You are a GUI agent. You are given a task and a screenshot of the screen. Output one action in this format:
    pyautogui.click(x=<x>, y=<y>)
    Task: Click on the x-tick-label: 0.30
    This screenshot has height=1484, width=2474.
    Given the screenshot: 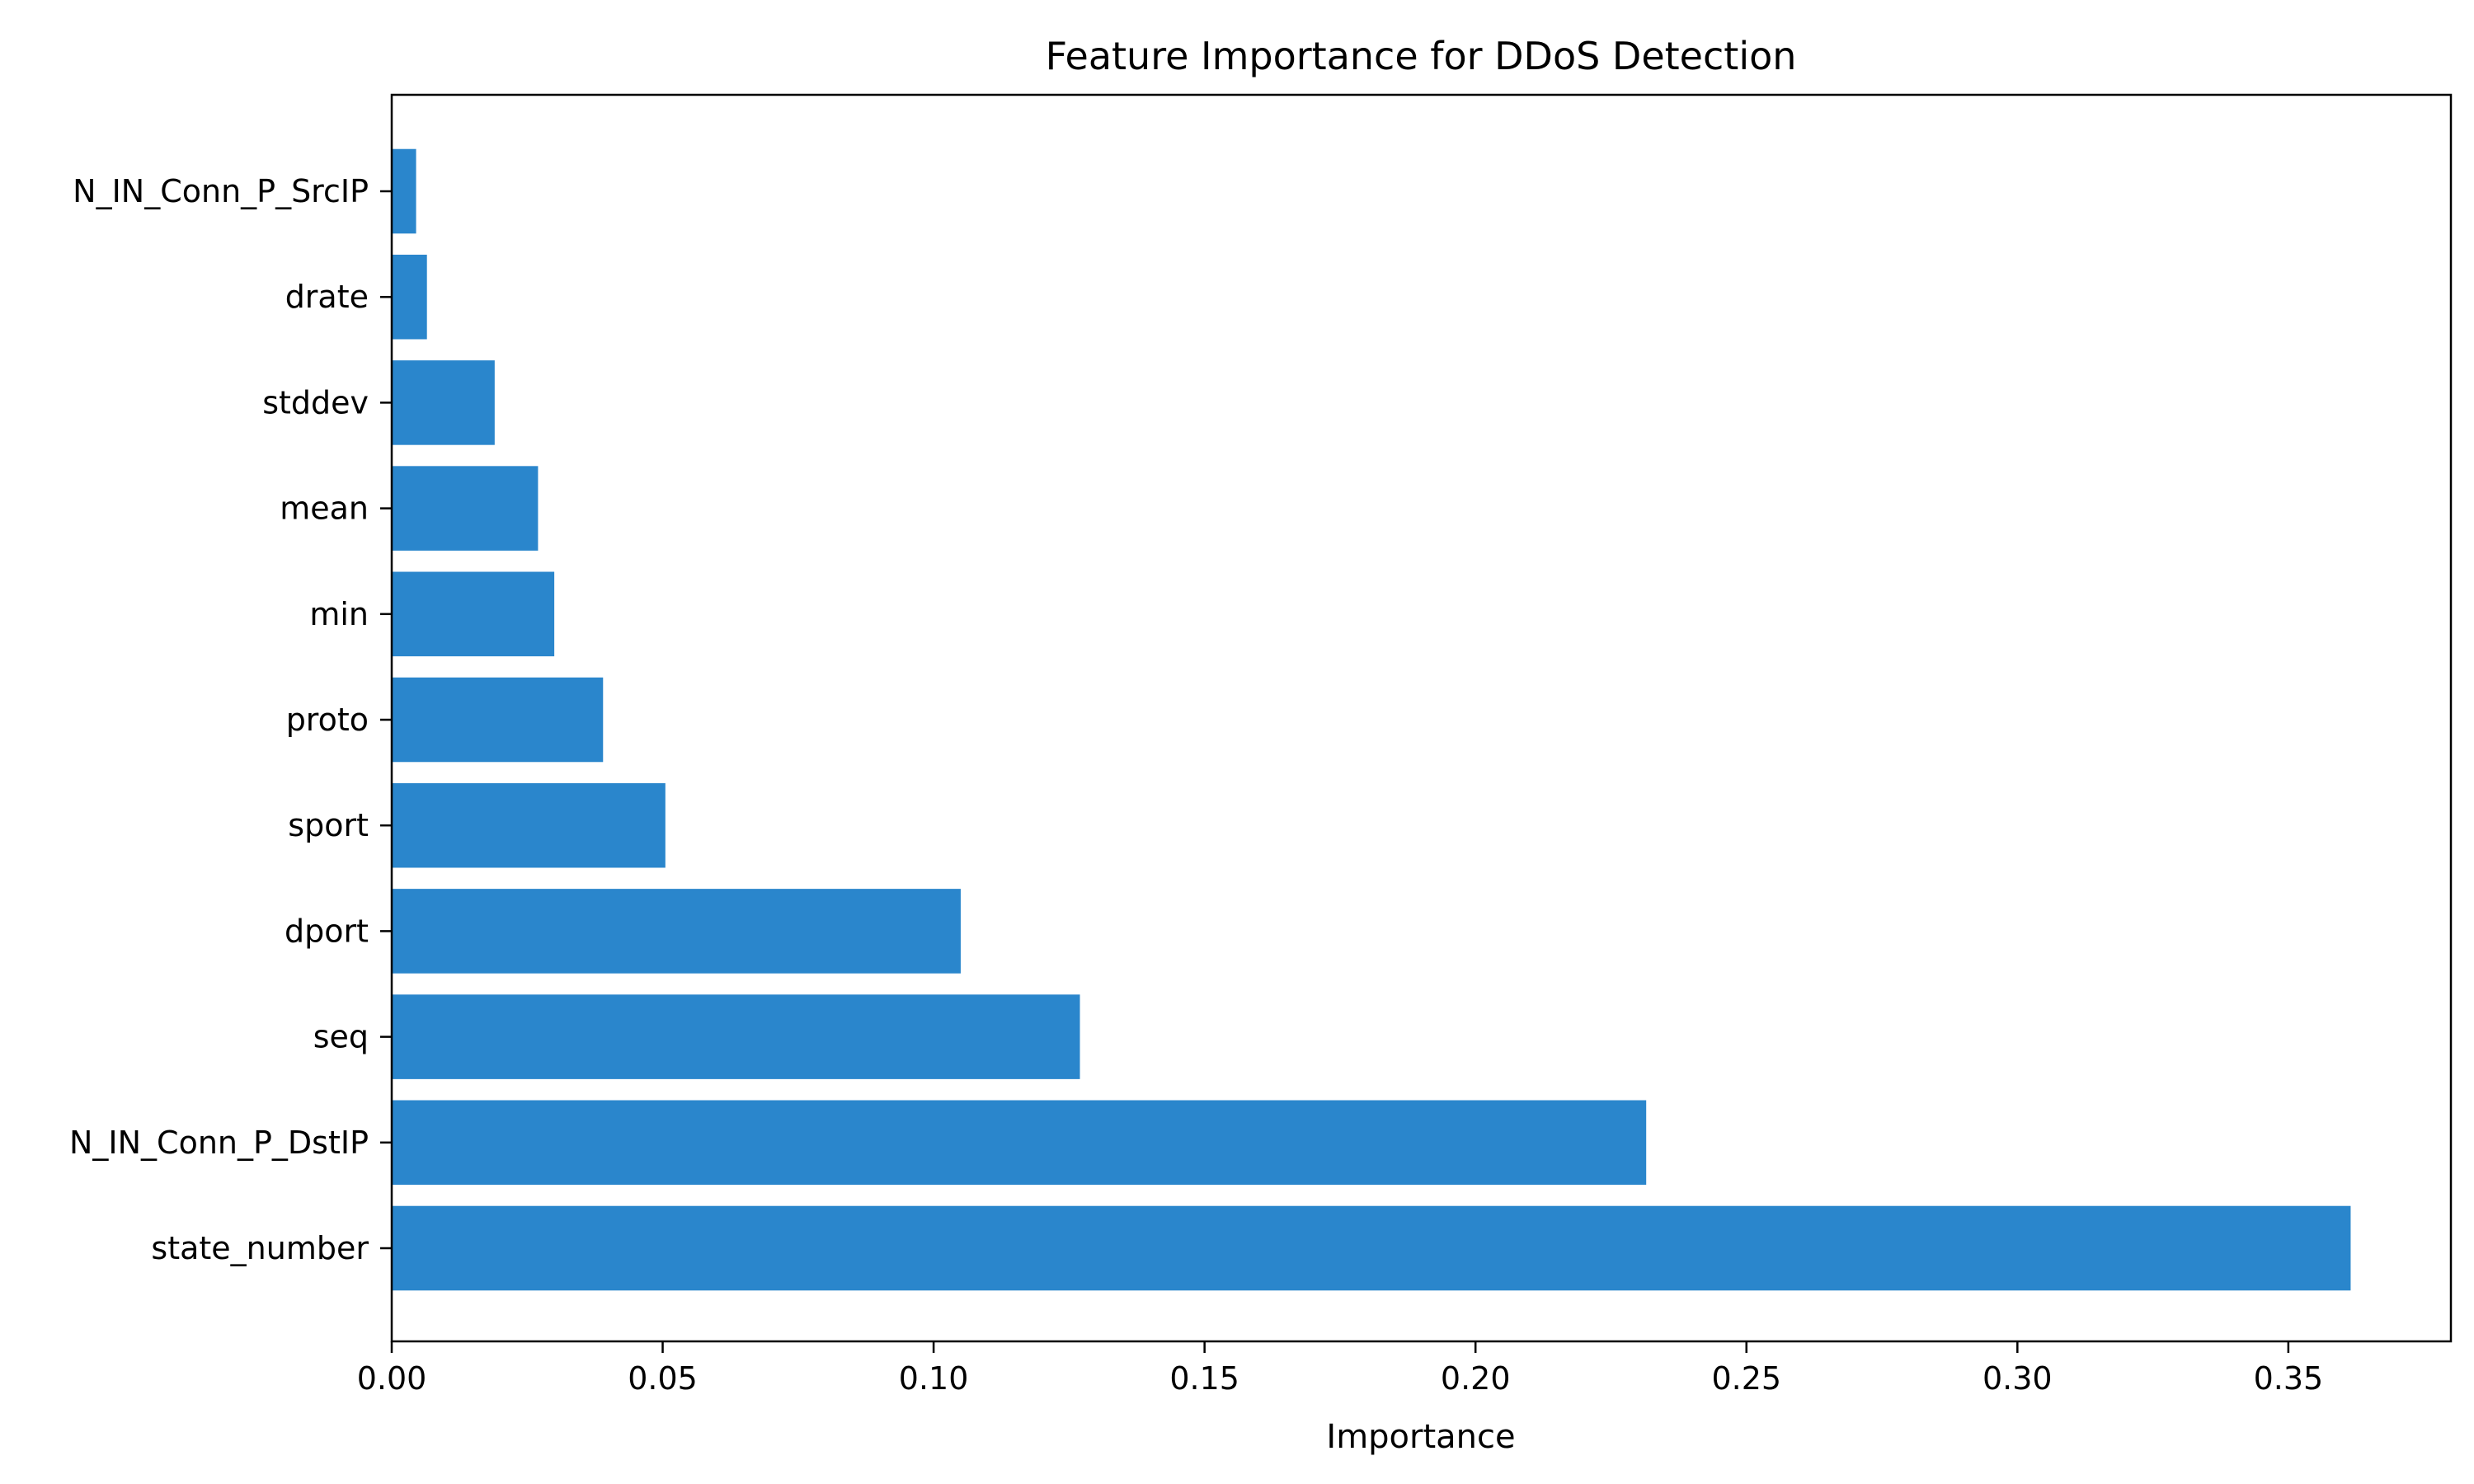 What is the action you would take?
    pyautogui.click(x=2017, y=1378)
    